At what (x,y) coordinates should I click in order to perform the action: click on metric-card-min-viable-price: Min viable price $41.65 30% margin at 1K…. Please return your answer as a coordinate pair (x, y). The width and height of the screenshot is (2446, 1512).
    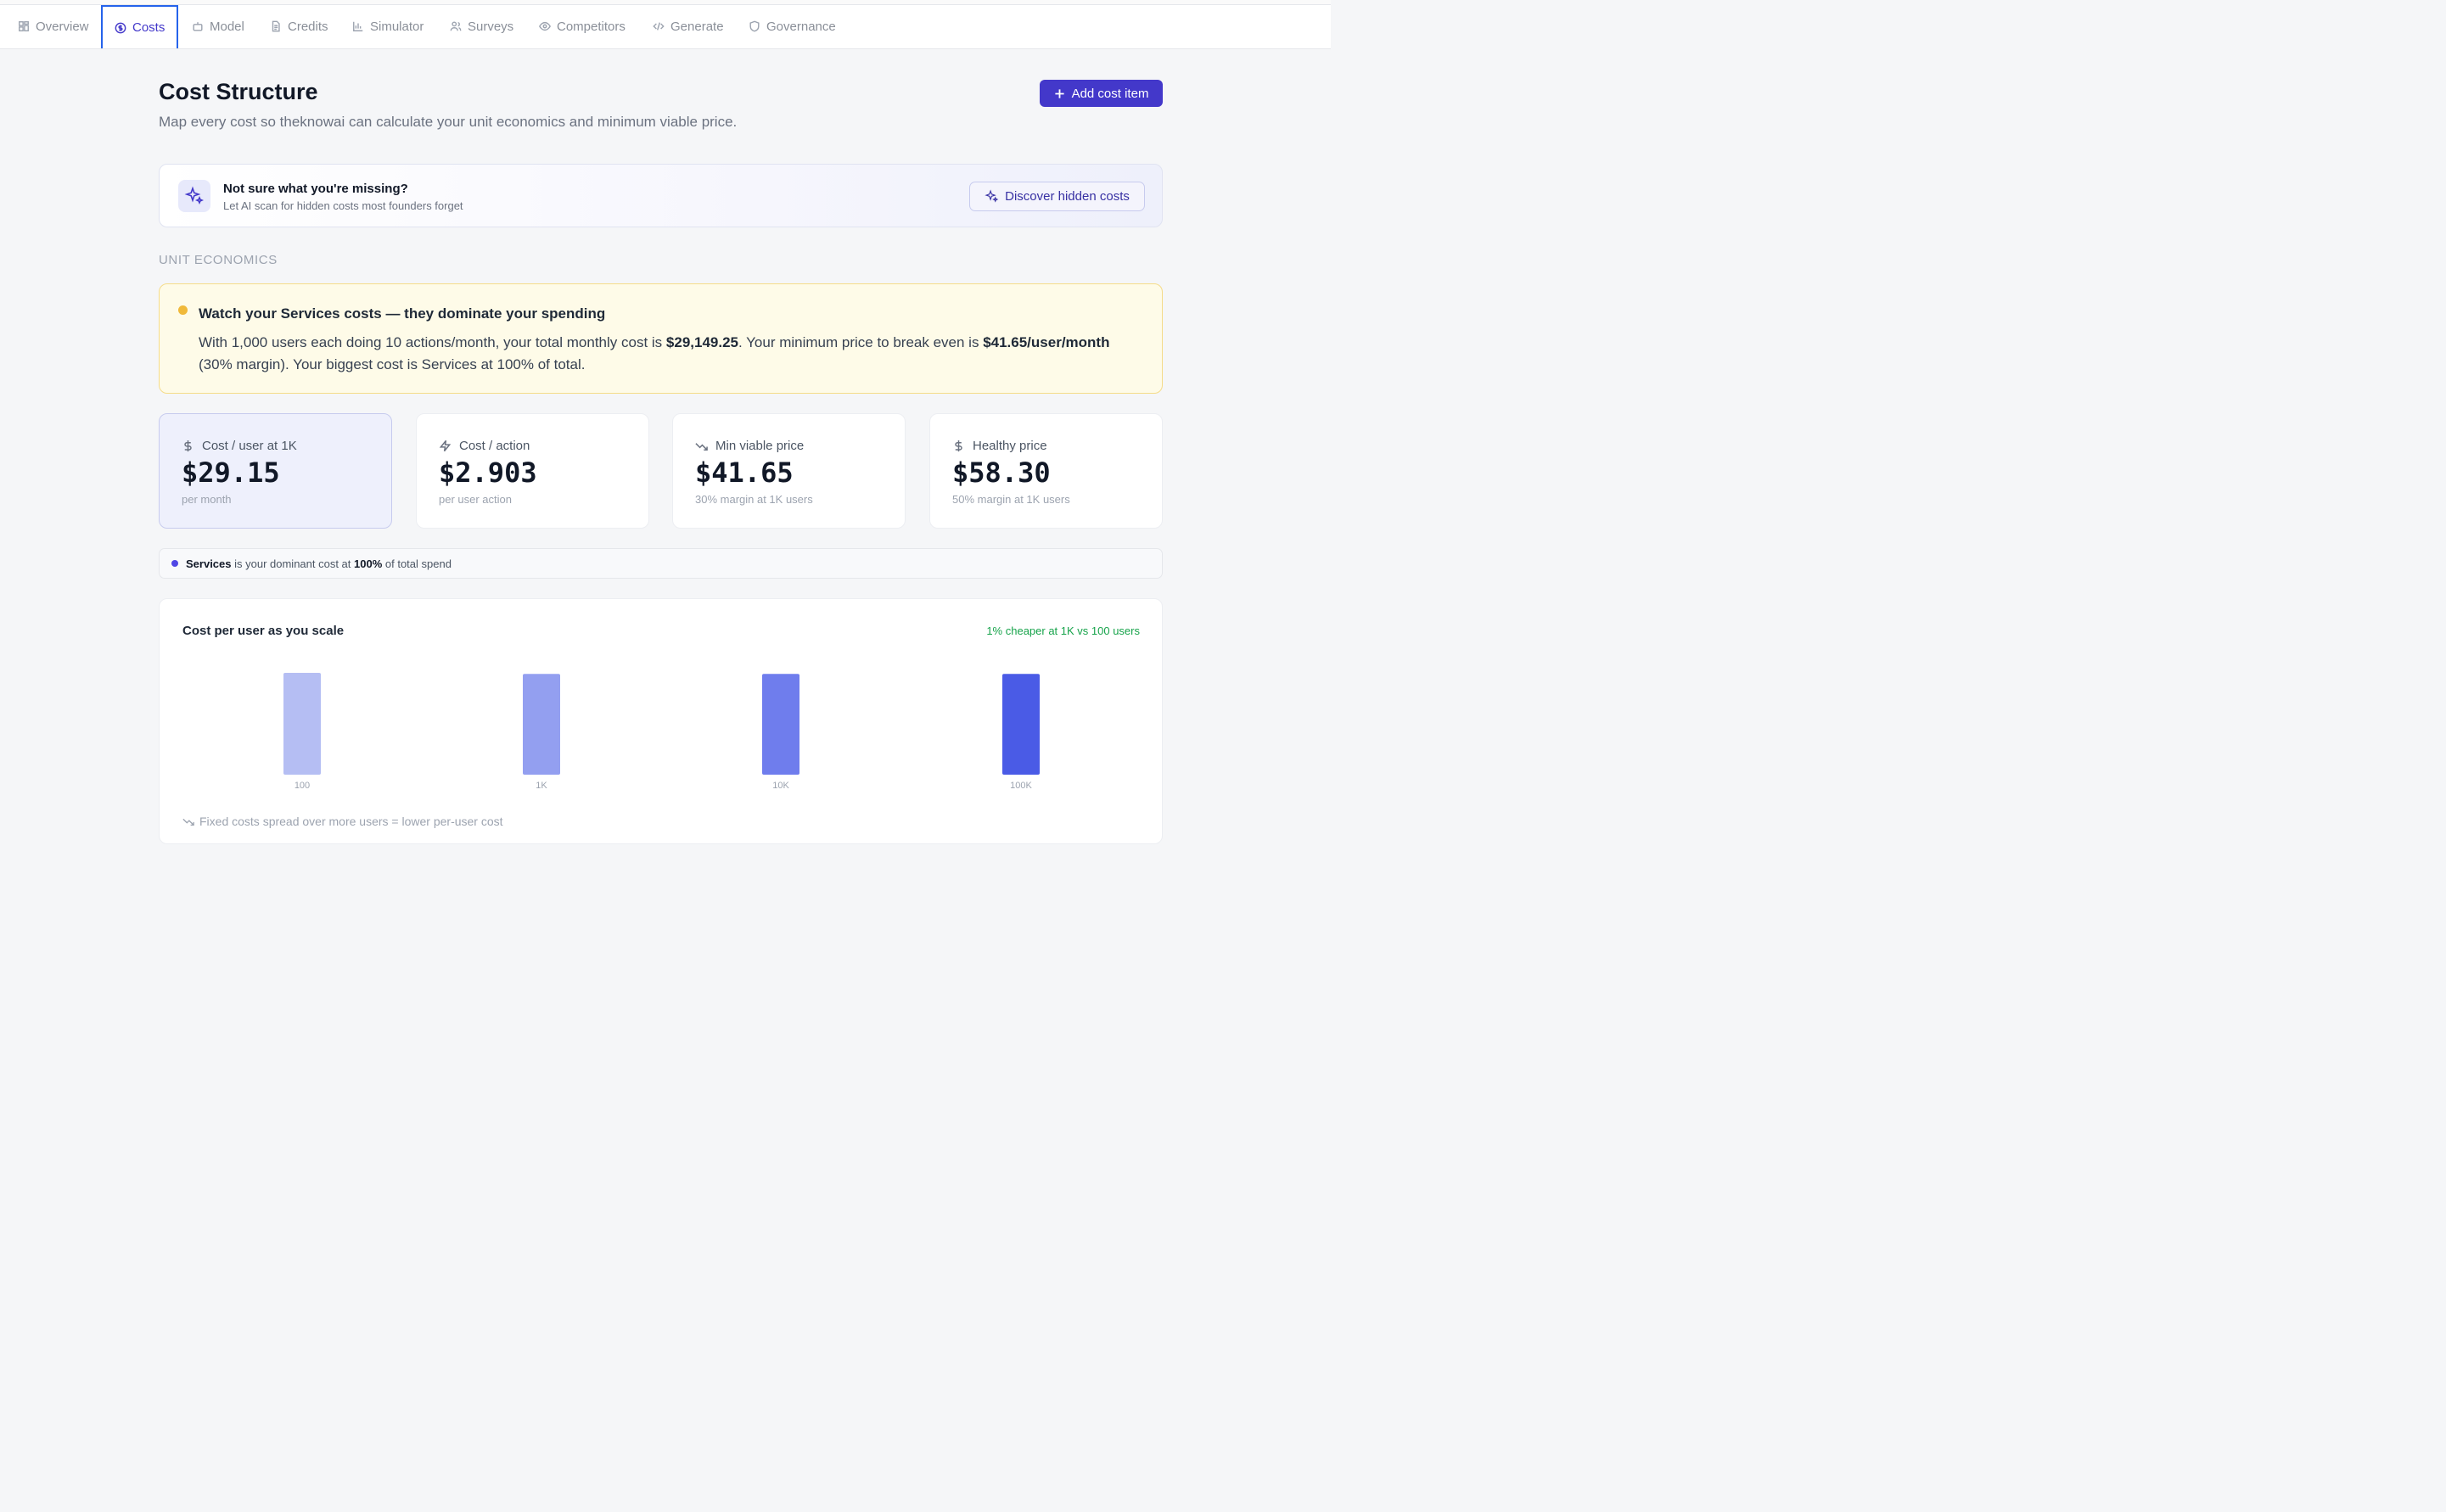
    Looking at the image, I should click on (789, 471).